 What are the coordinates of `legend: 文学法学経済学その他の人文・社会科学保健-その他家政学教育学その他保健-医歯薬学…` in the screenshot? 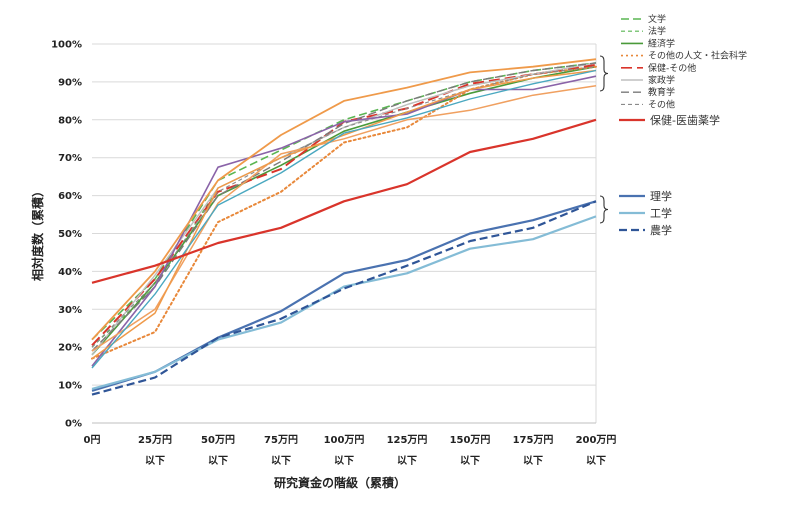 It's located at (683, 125).